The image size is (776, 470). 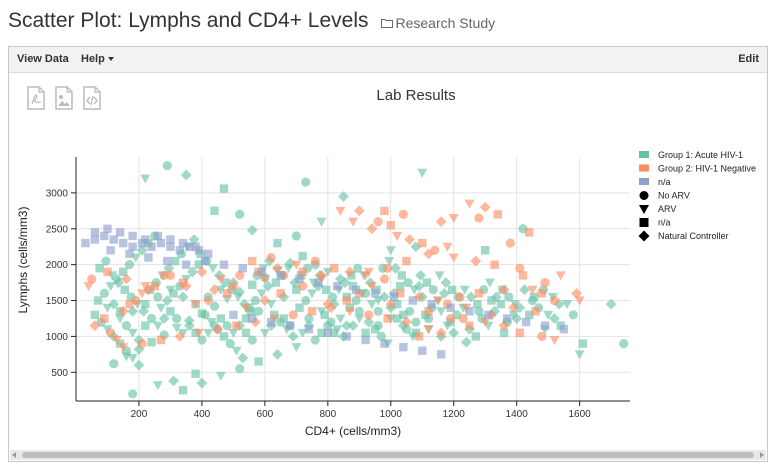 I want to click on scroll-left-icon, so click(x=14, y=455).